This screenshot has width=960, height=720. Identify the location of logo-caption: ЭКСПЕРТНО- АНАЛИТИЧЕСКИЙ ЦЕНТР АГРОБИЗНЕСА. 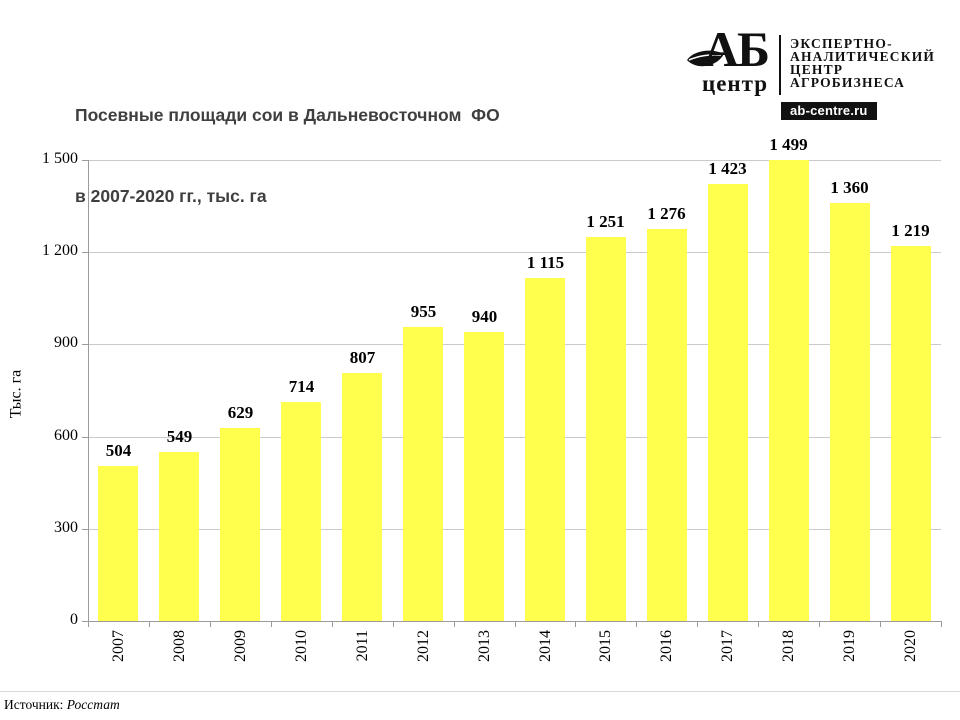
(863, 63).